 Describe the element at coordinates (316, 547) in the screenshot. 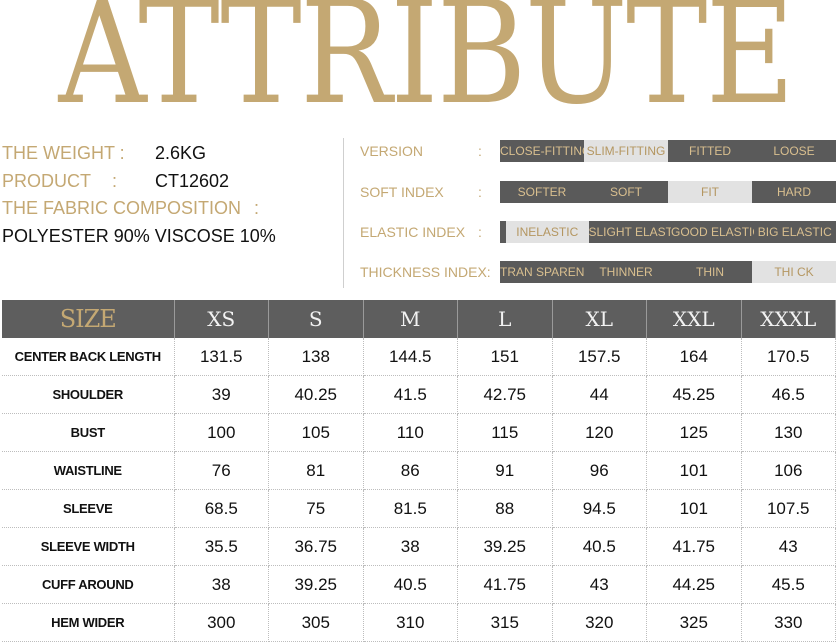

I see `measurement-value: 36.75` at that location.